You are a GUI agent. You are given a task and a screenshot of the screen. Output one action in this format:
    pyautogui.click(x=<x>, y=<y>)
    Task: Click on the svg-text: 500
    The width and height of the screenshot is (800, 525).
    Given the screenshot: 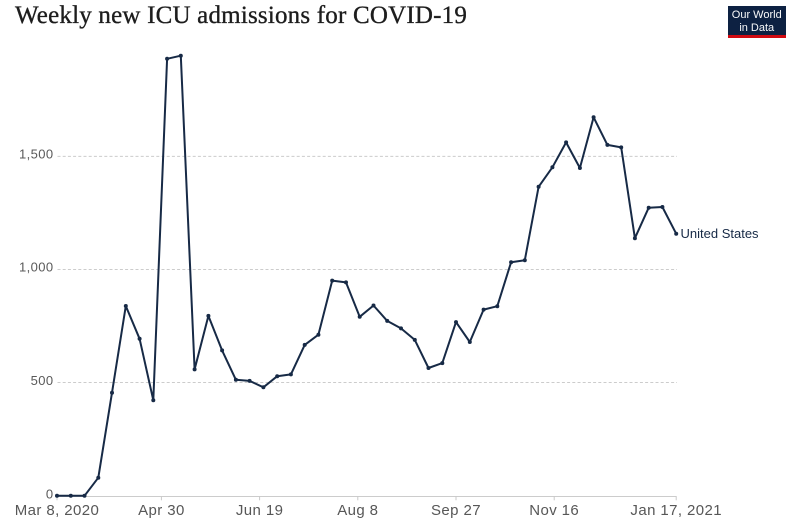 What is the action you would take?
    pyautogui.click(x=42, y=380)
    